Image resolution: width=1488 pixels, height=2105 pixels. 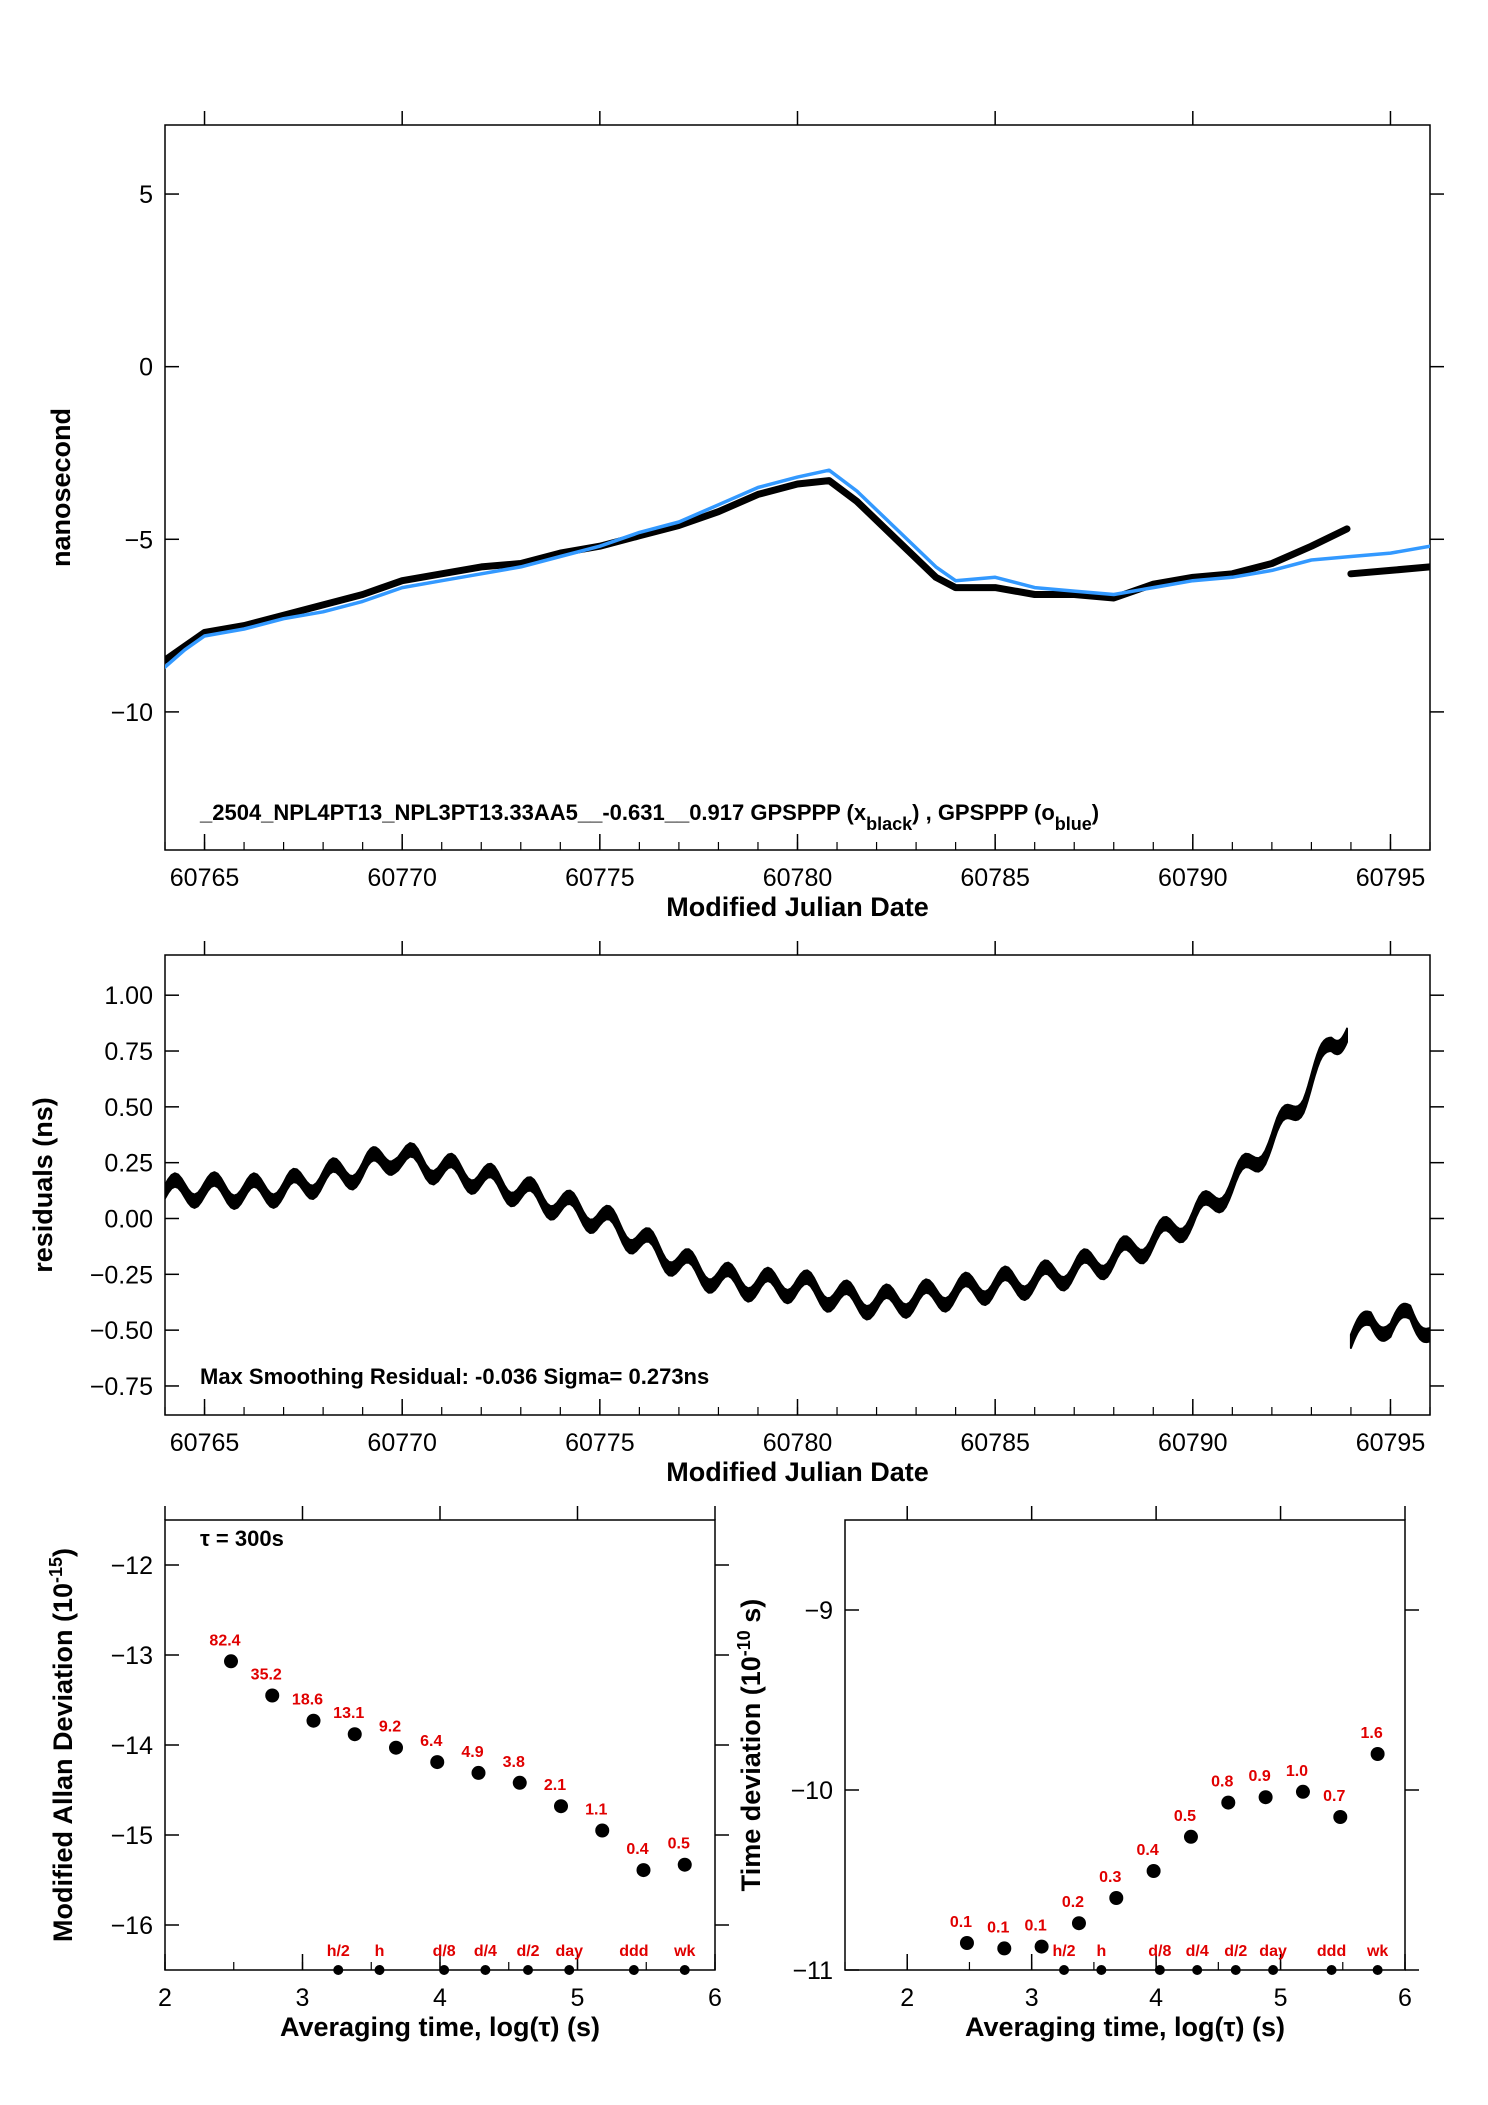 I want to click on data-label: 13.1, so click(x=348, y=1713).